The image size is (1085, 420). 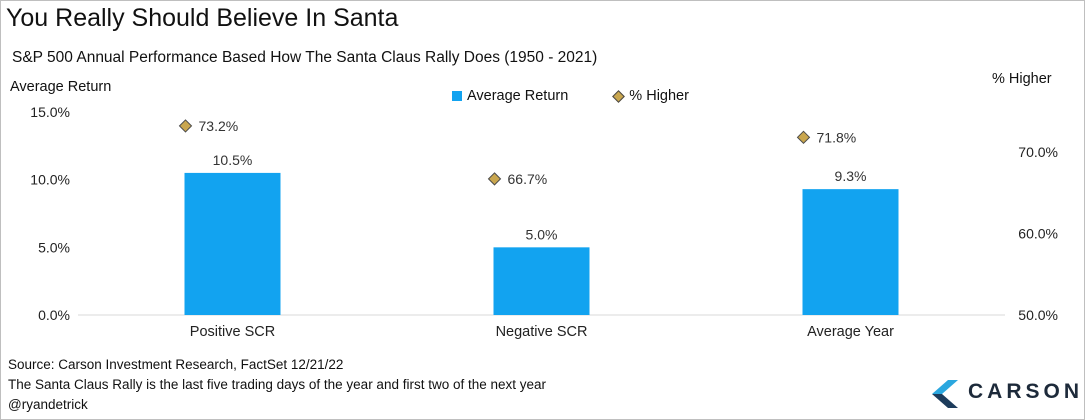 What do you see at coordinates (851, 176) in the screenshot?
I see `bar-data-label: 9.3%` at bounding box center [851, 176].